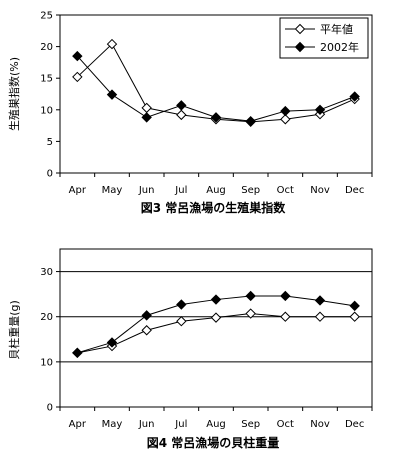  Describe the element at coordinates (180, 190) in the screenshot. I see `gonad-index-xtick-label: Jul` at that location.